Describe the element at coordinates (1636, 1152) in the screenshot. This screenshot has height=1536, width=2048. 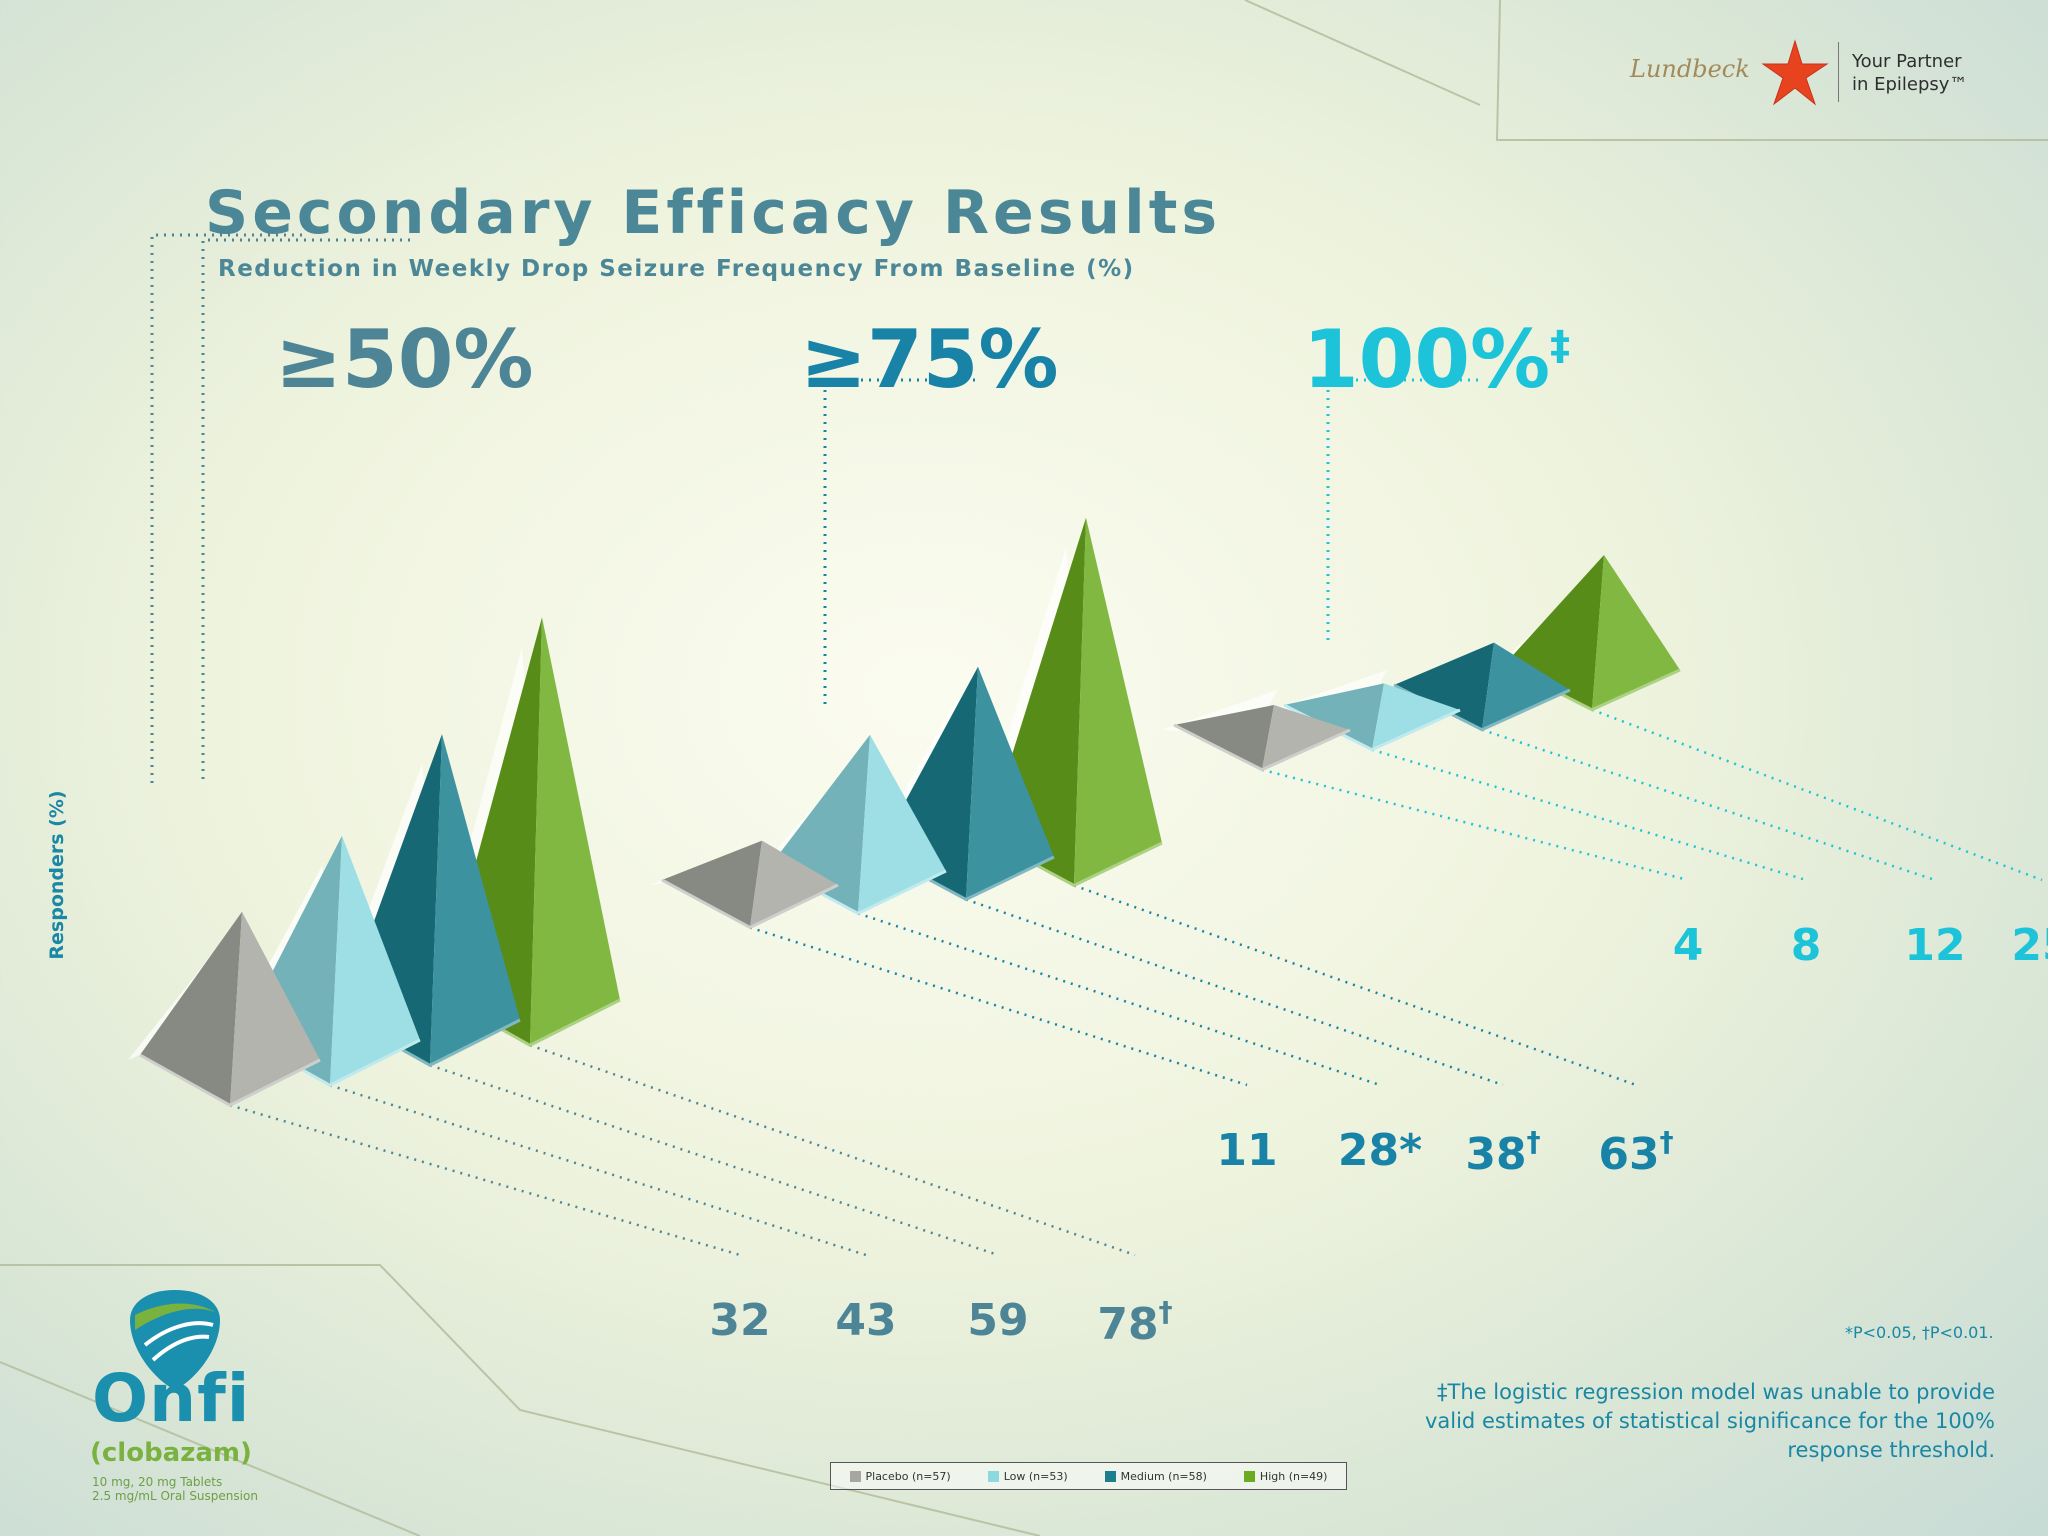
I see `value-label: 63†` at that location.